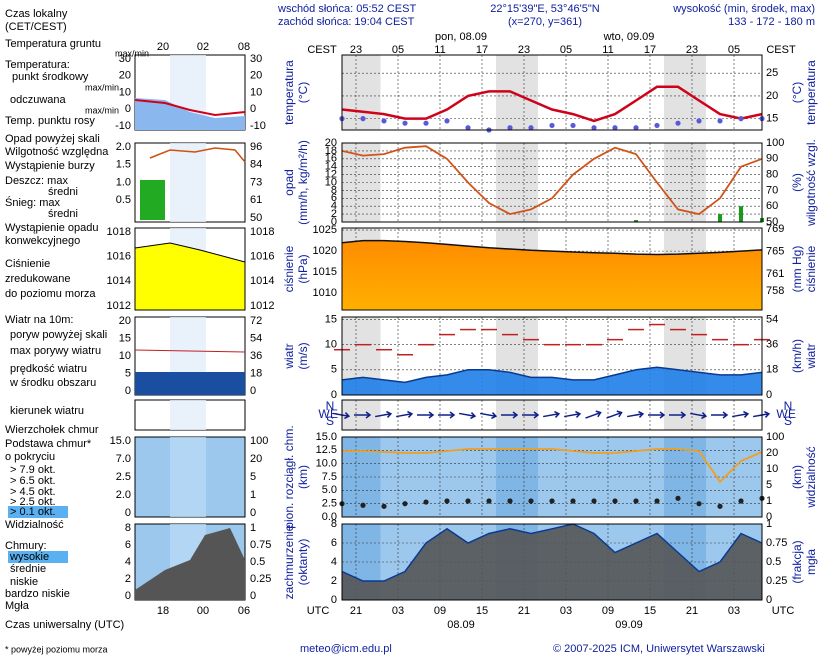 This screenshot has width=820, height=660. Describe the element at coordinates (482, 611) in the screenshot. I see `x-tick-label: 15` at that location.